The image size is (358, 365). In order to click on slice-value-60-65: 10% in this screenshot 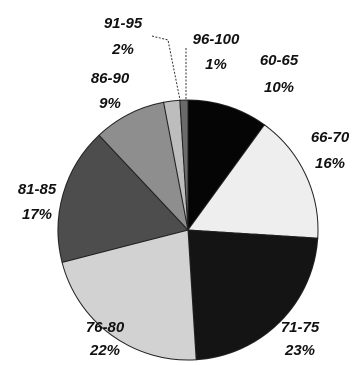, I will do `click(279, 87)`.